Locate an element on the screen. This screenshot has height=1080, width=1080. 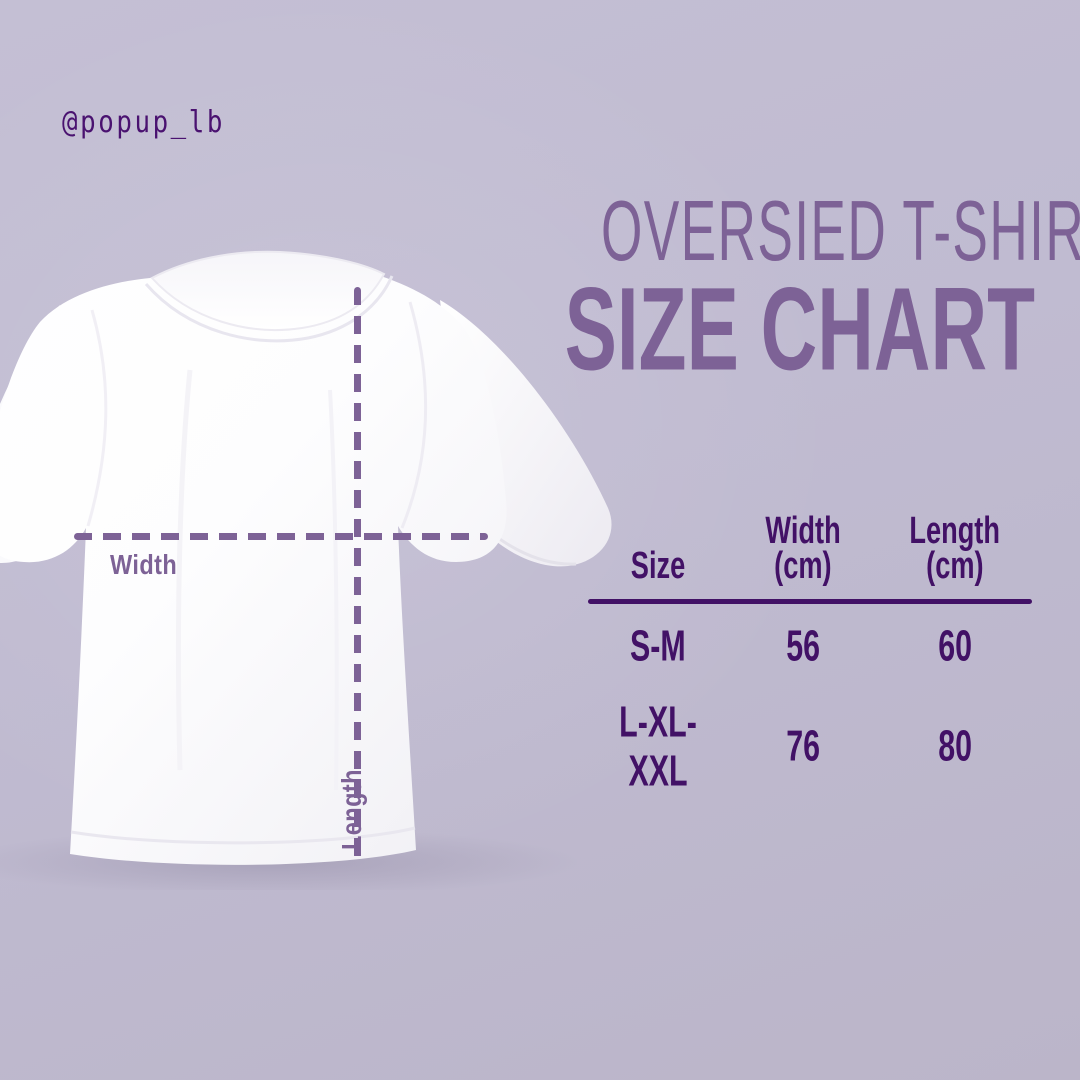
row-1-length: 80 is located at coordinates (955, 744).